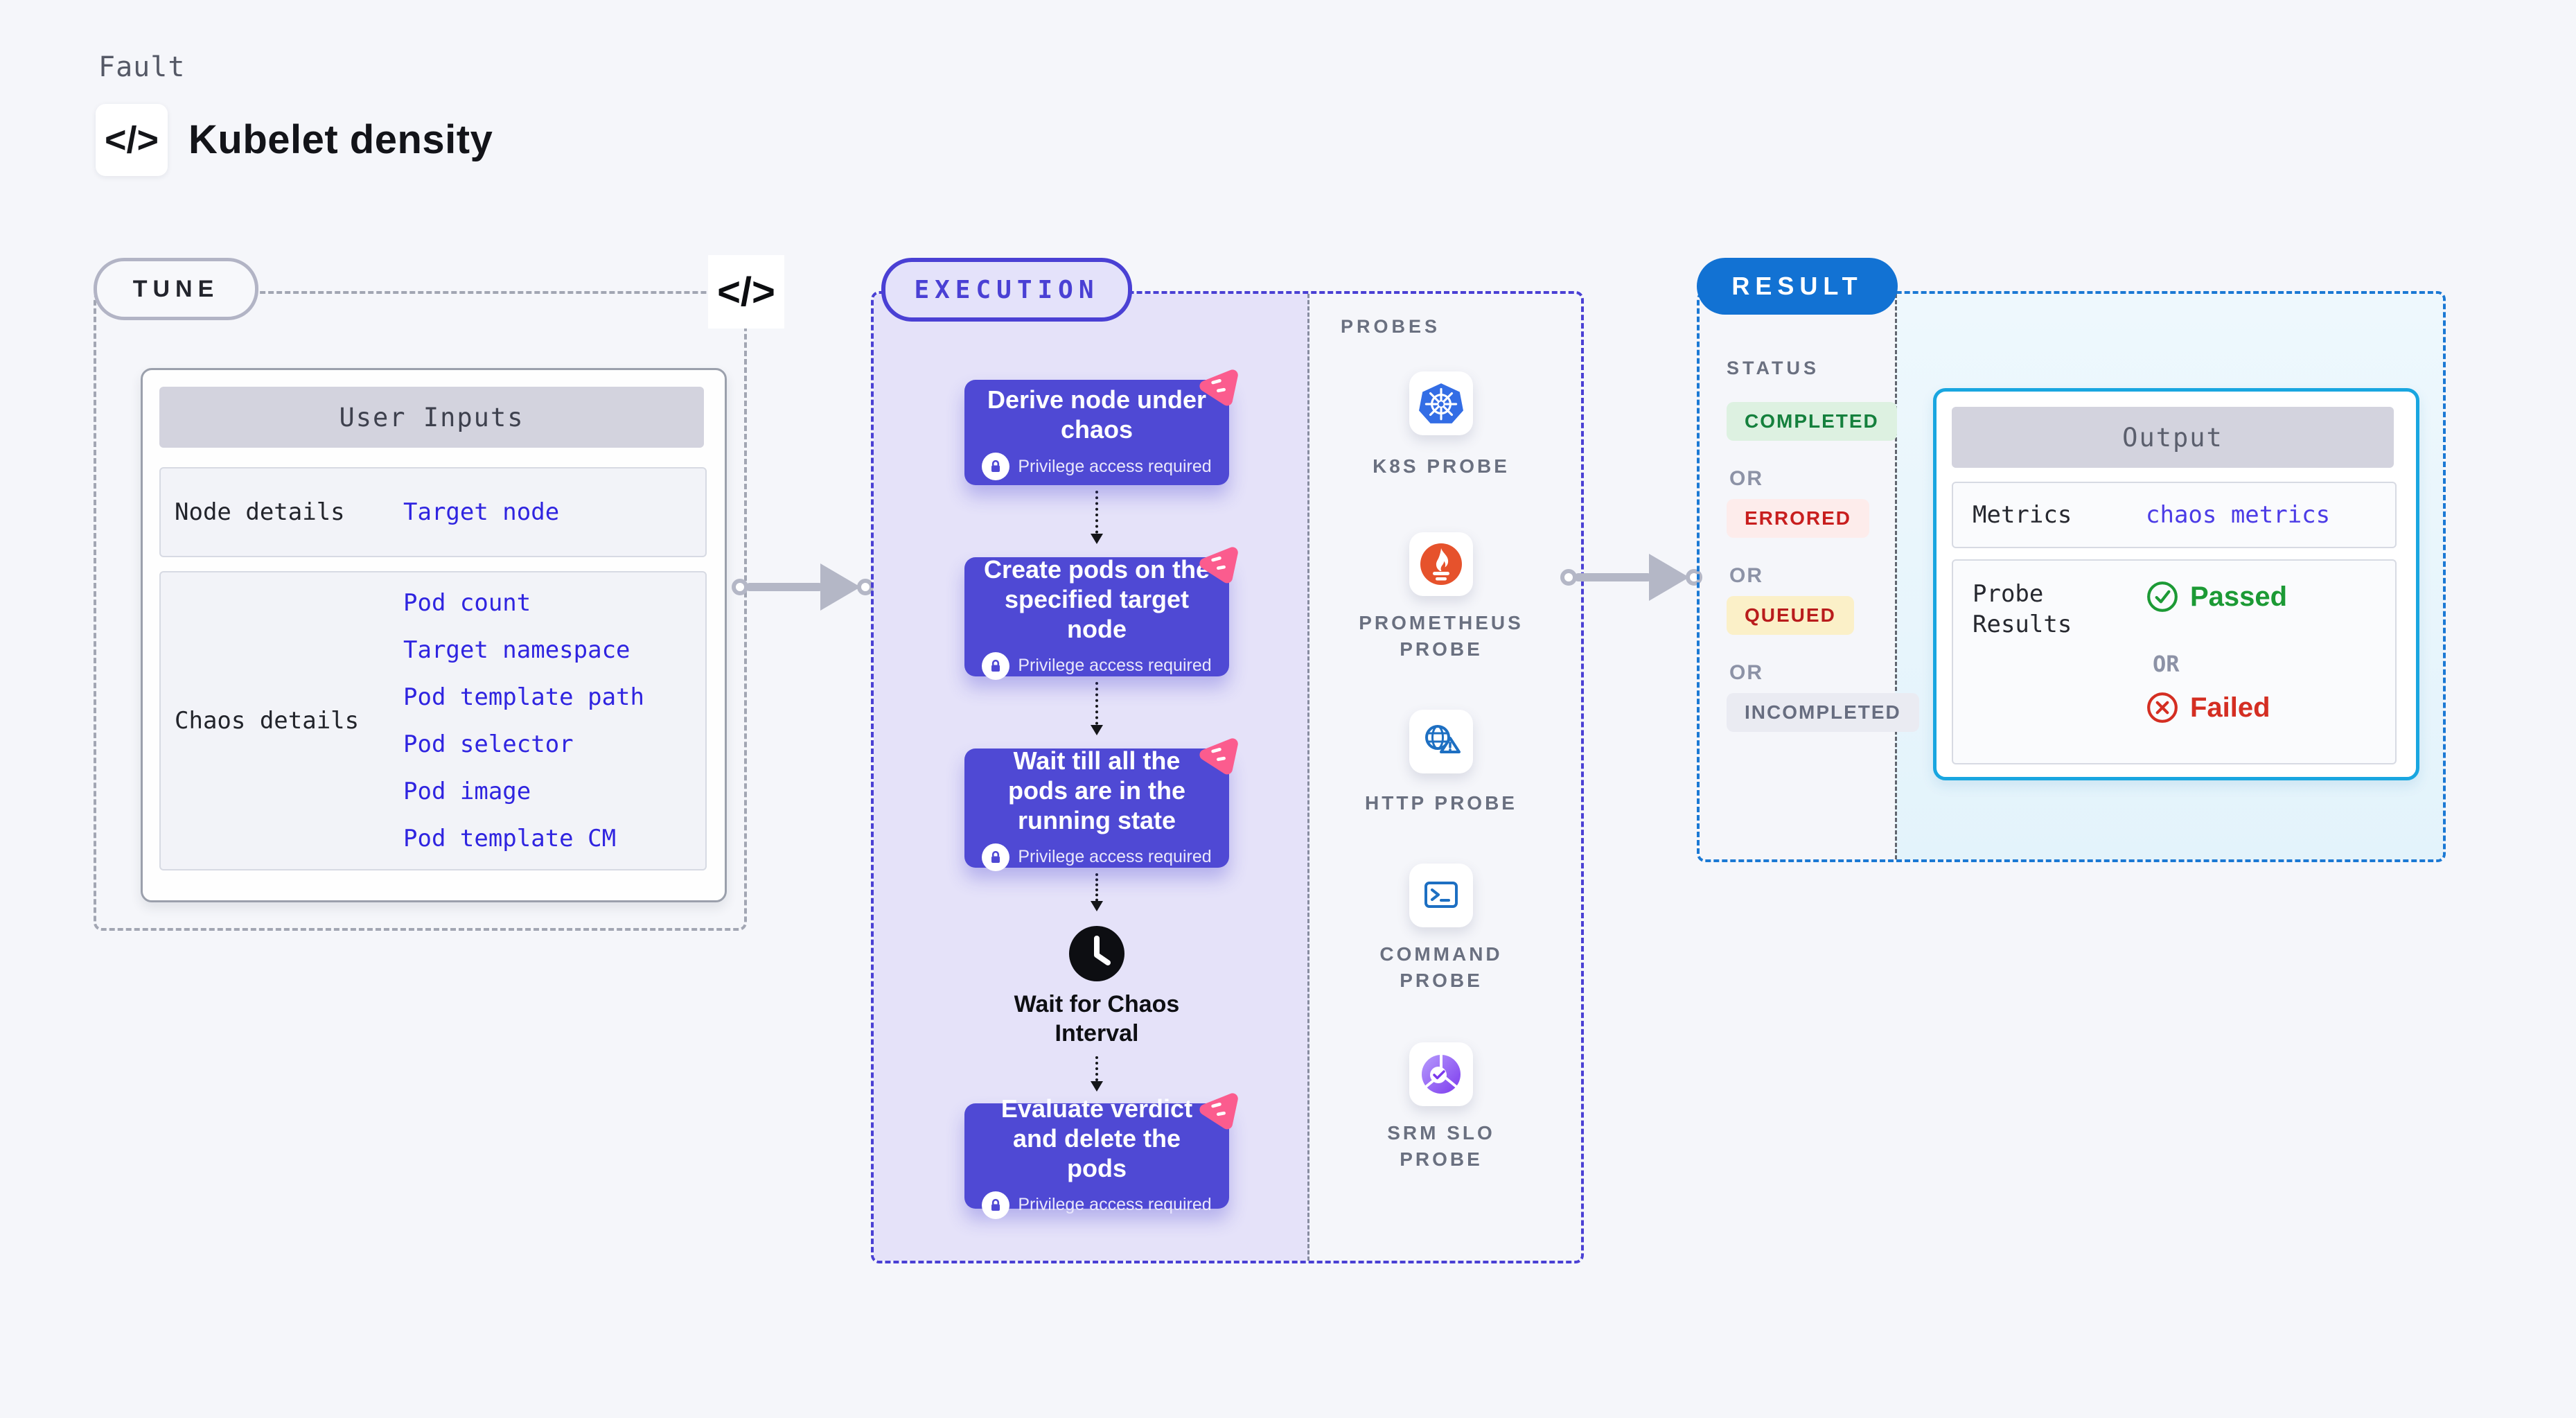 The width and height of the screenshot is (2576, 1418). What do you see at coordinates (1443, 739) in the screenshot?
I see `globe-warning-icon` at bounding box center [1443, 739].